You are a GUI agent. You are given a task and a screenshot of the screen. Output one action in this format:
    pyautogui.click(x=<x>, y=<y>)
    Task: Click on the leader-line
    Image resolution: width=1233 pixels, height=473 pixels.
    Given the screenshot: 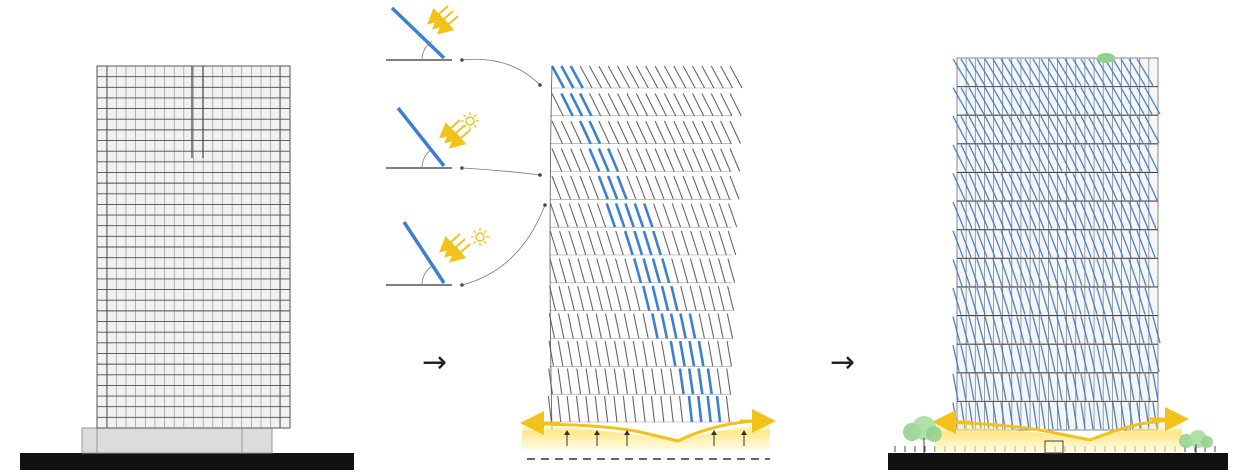 What is the action you would take?
    pyautogui.click(x=501, y=171)
    